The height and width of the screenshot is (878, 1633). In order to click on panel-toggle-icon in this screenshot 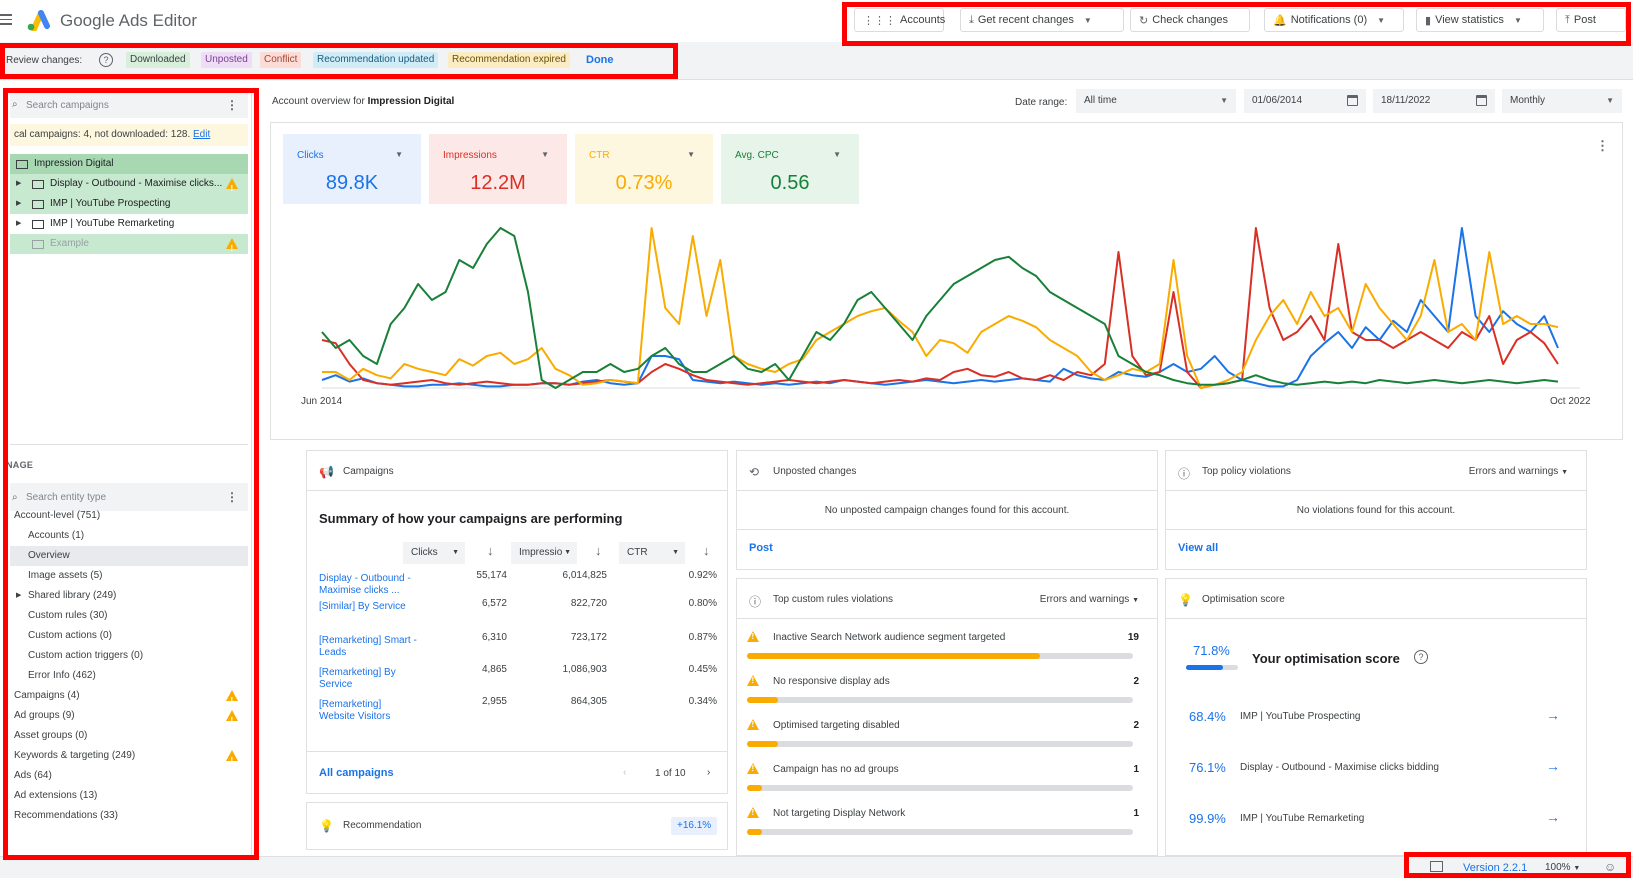, I will do `click(1436, 866)`.